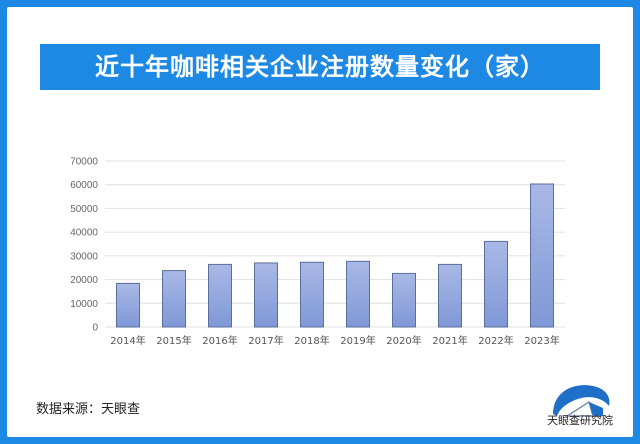 The height and width of the screenshot is (444, 640). What do you see at coordinates (403, 340) in the screenshot?
I see `x-tick-label: 2020年` at bounding box center [403, 340].